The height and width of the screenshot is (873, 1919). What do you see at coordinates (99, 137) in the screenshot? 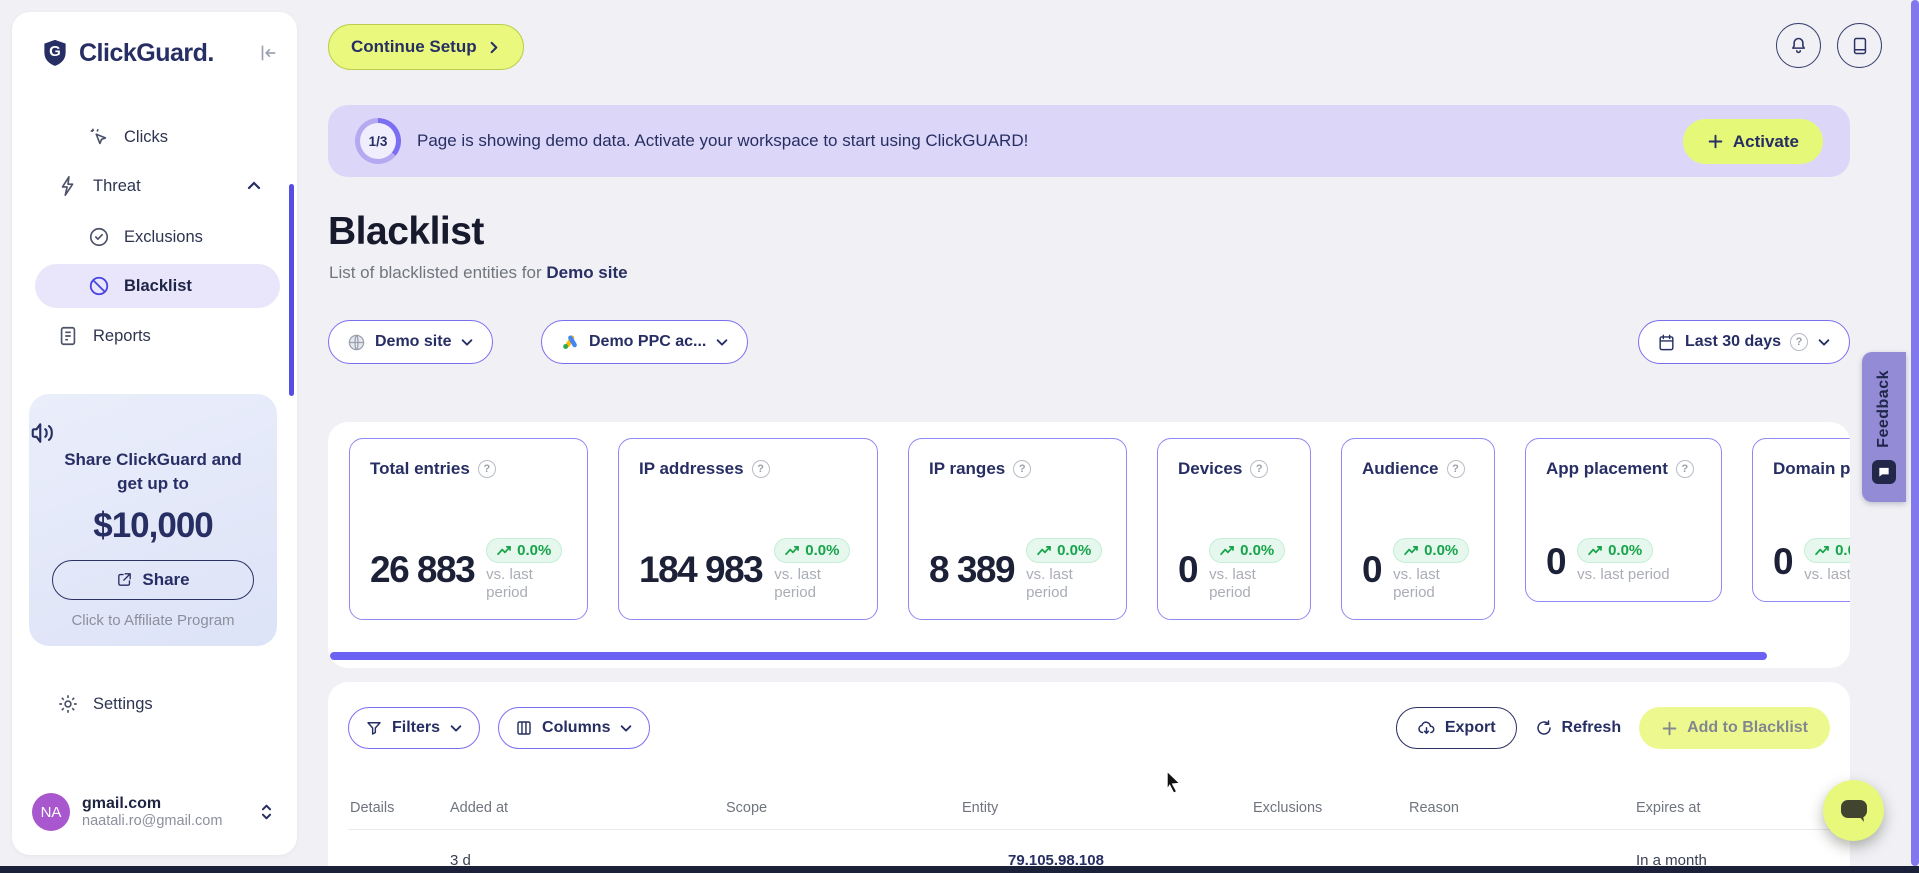
I see `cursor-click-icon` at bounding box center [99, 137].